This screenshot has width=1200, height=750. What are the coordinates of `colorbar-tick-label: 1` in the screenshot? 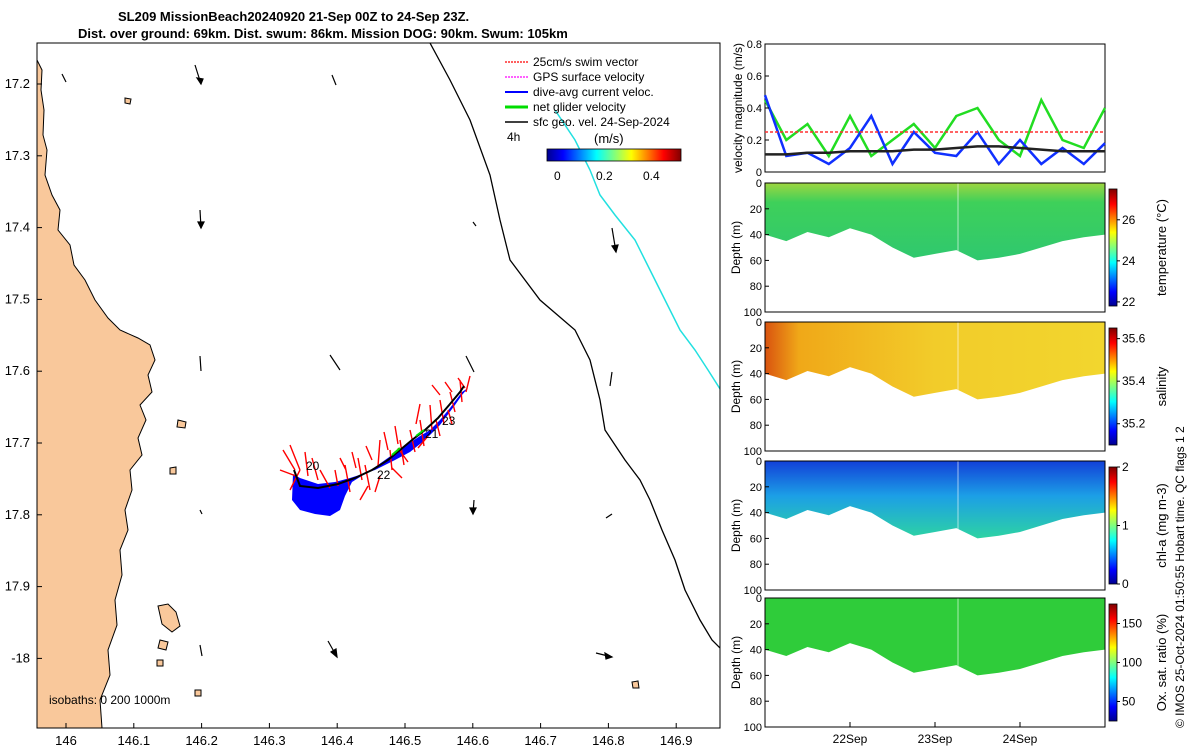 It's located at (1125, 526).